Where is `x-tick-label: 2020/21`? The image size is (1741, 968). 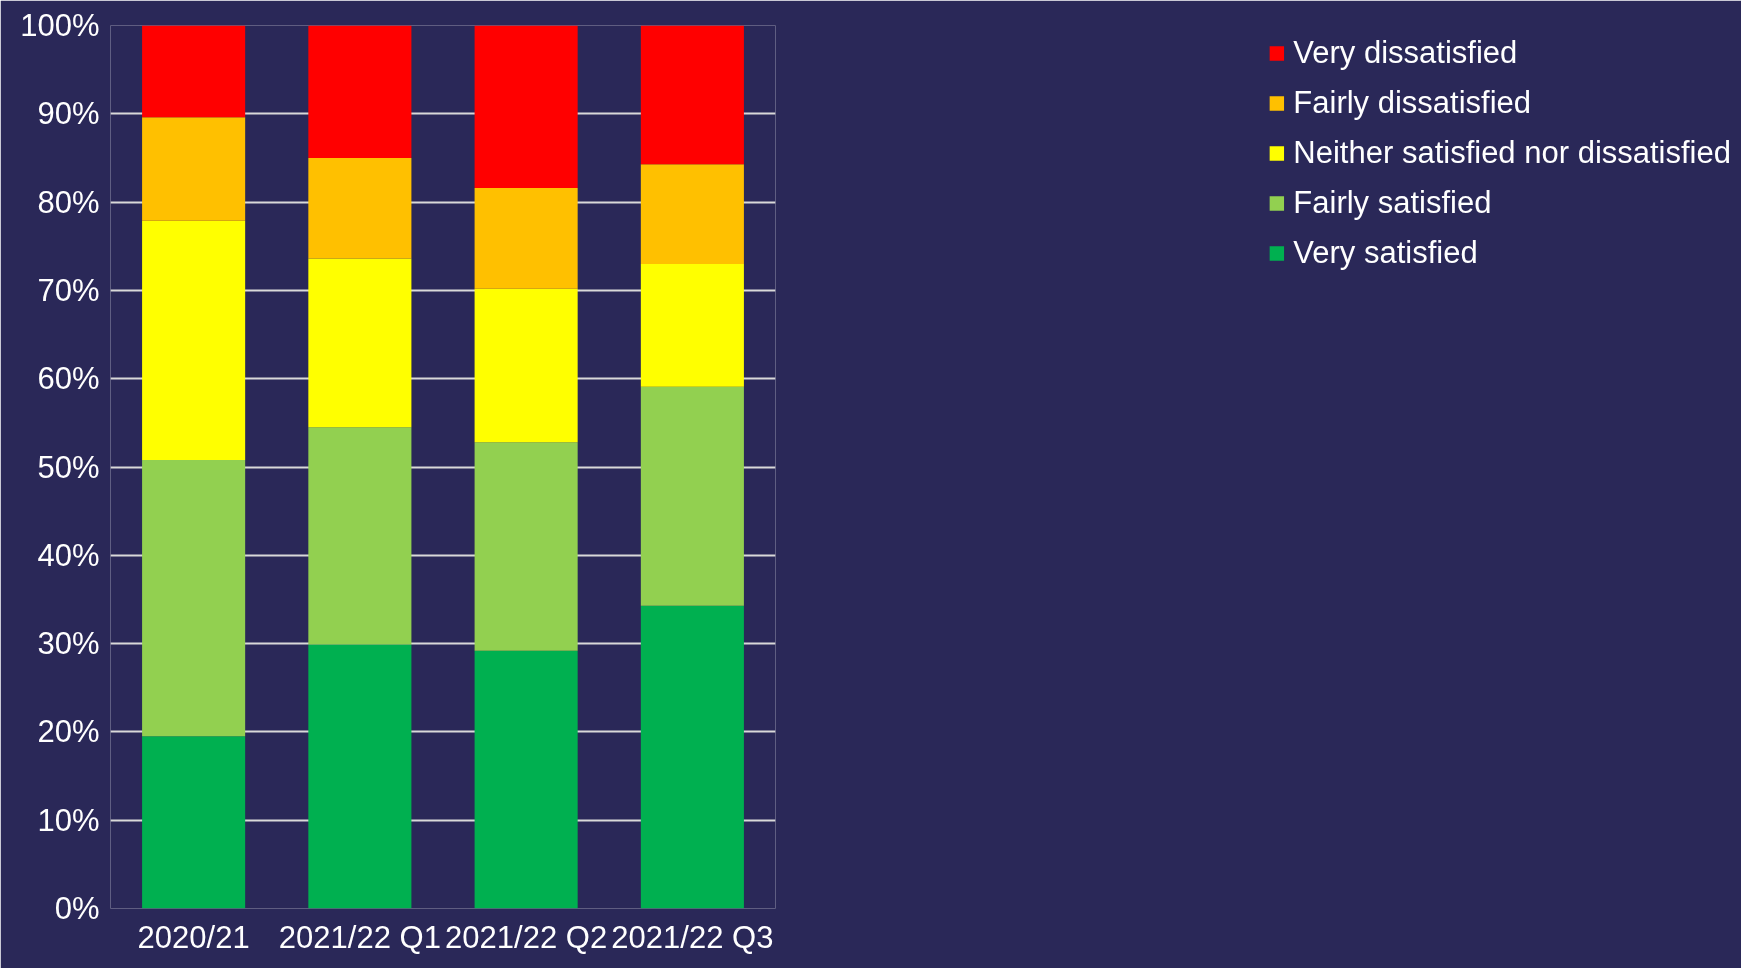 x-tick-label: 2020/21 is located at coordinates (193, 937).